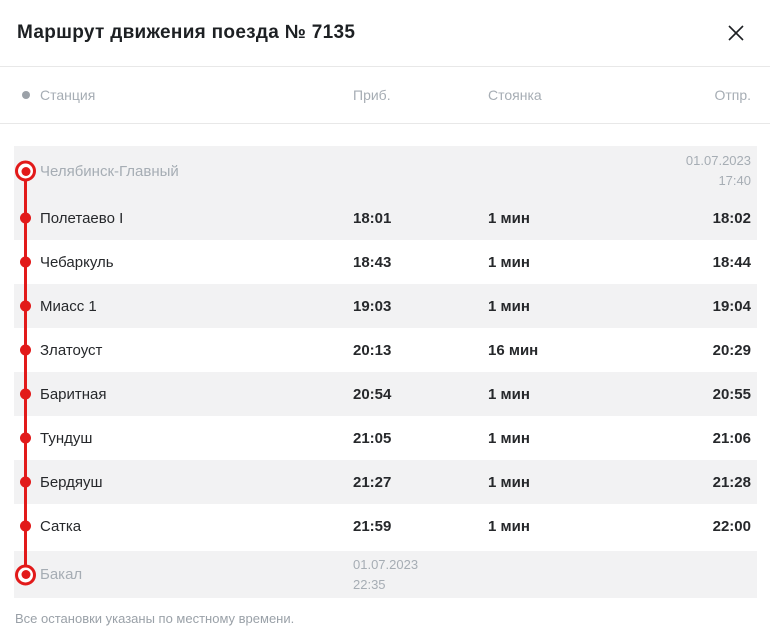 This screenshot has width=770, height=644. I want to click on arrival-time: 20:13, so click(372, 350).